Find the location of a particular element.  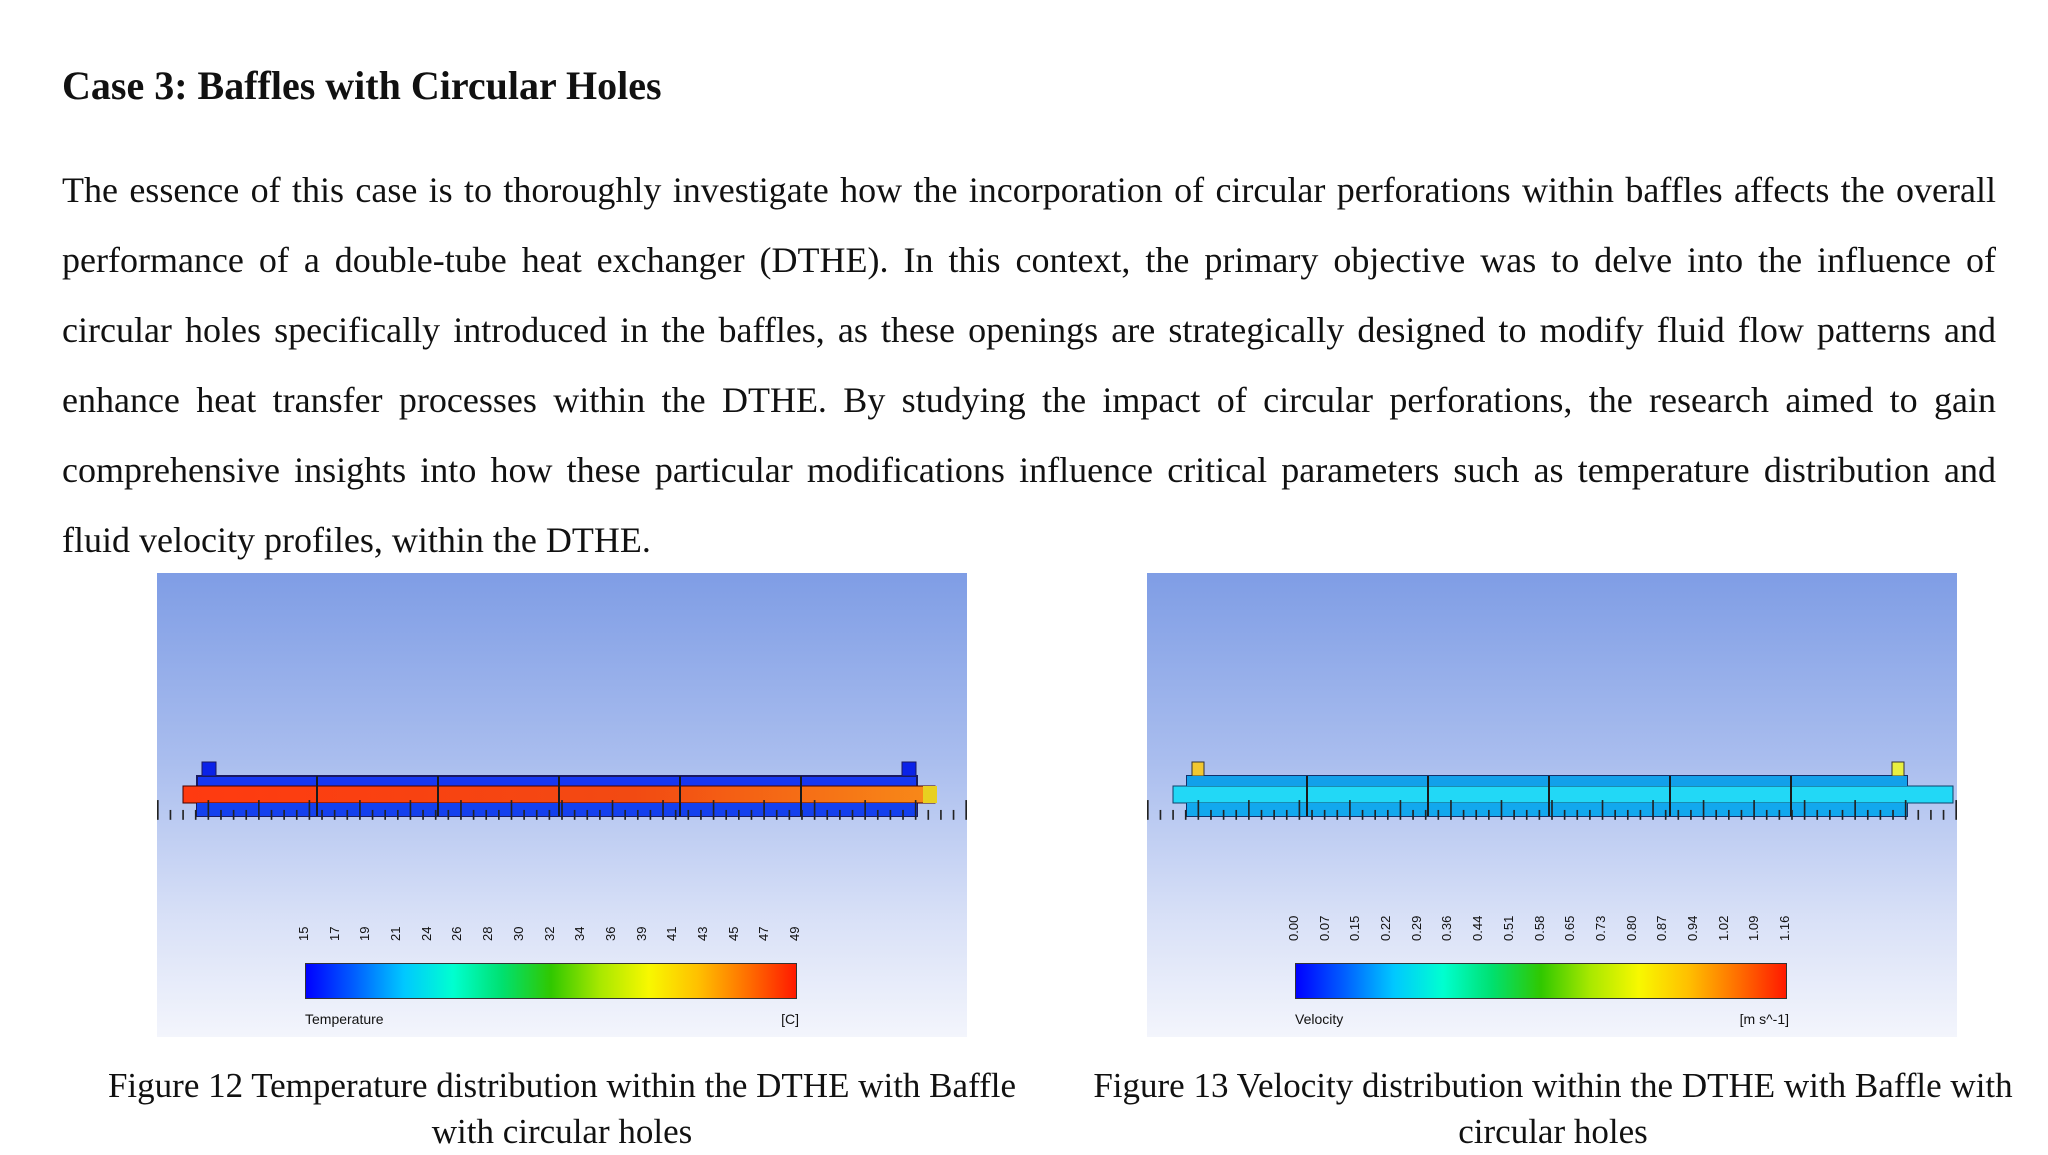

tube-outlet-end is located at coordinates (930, 794).